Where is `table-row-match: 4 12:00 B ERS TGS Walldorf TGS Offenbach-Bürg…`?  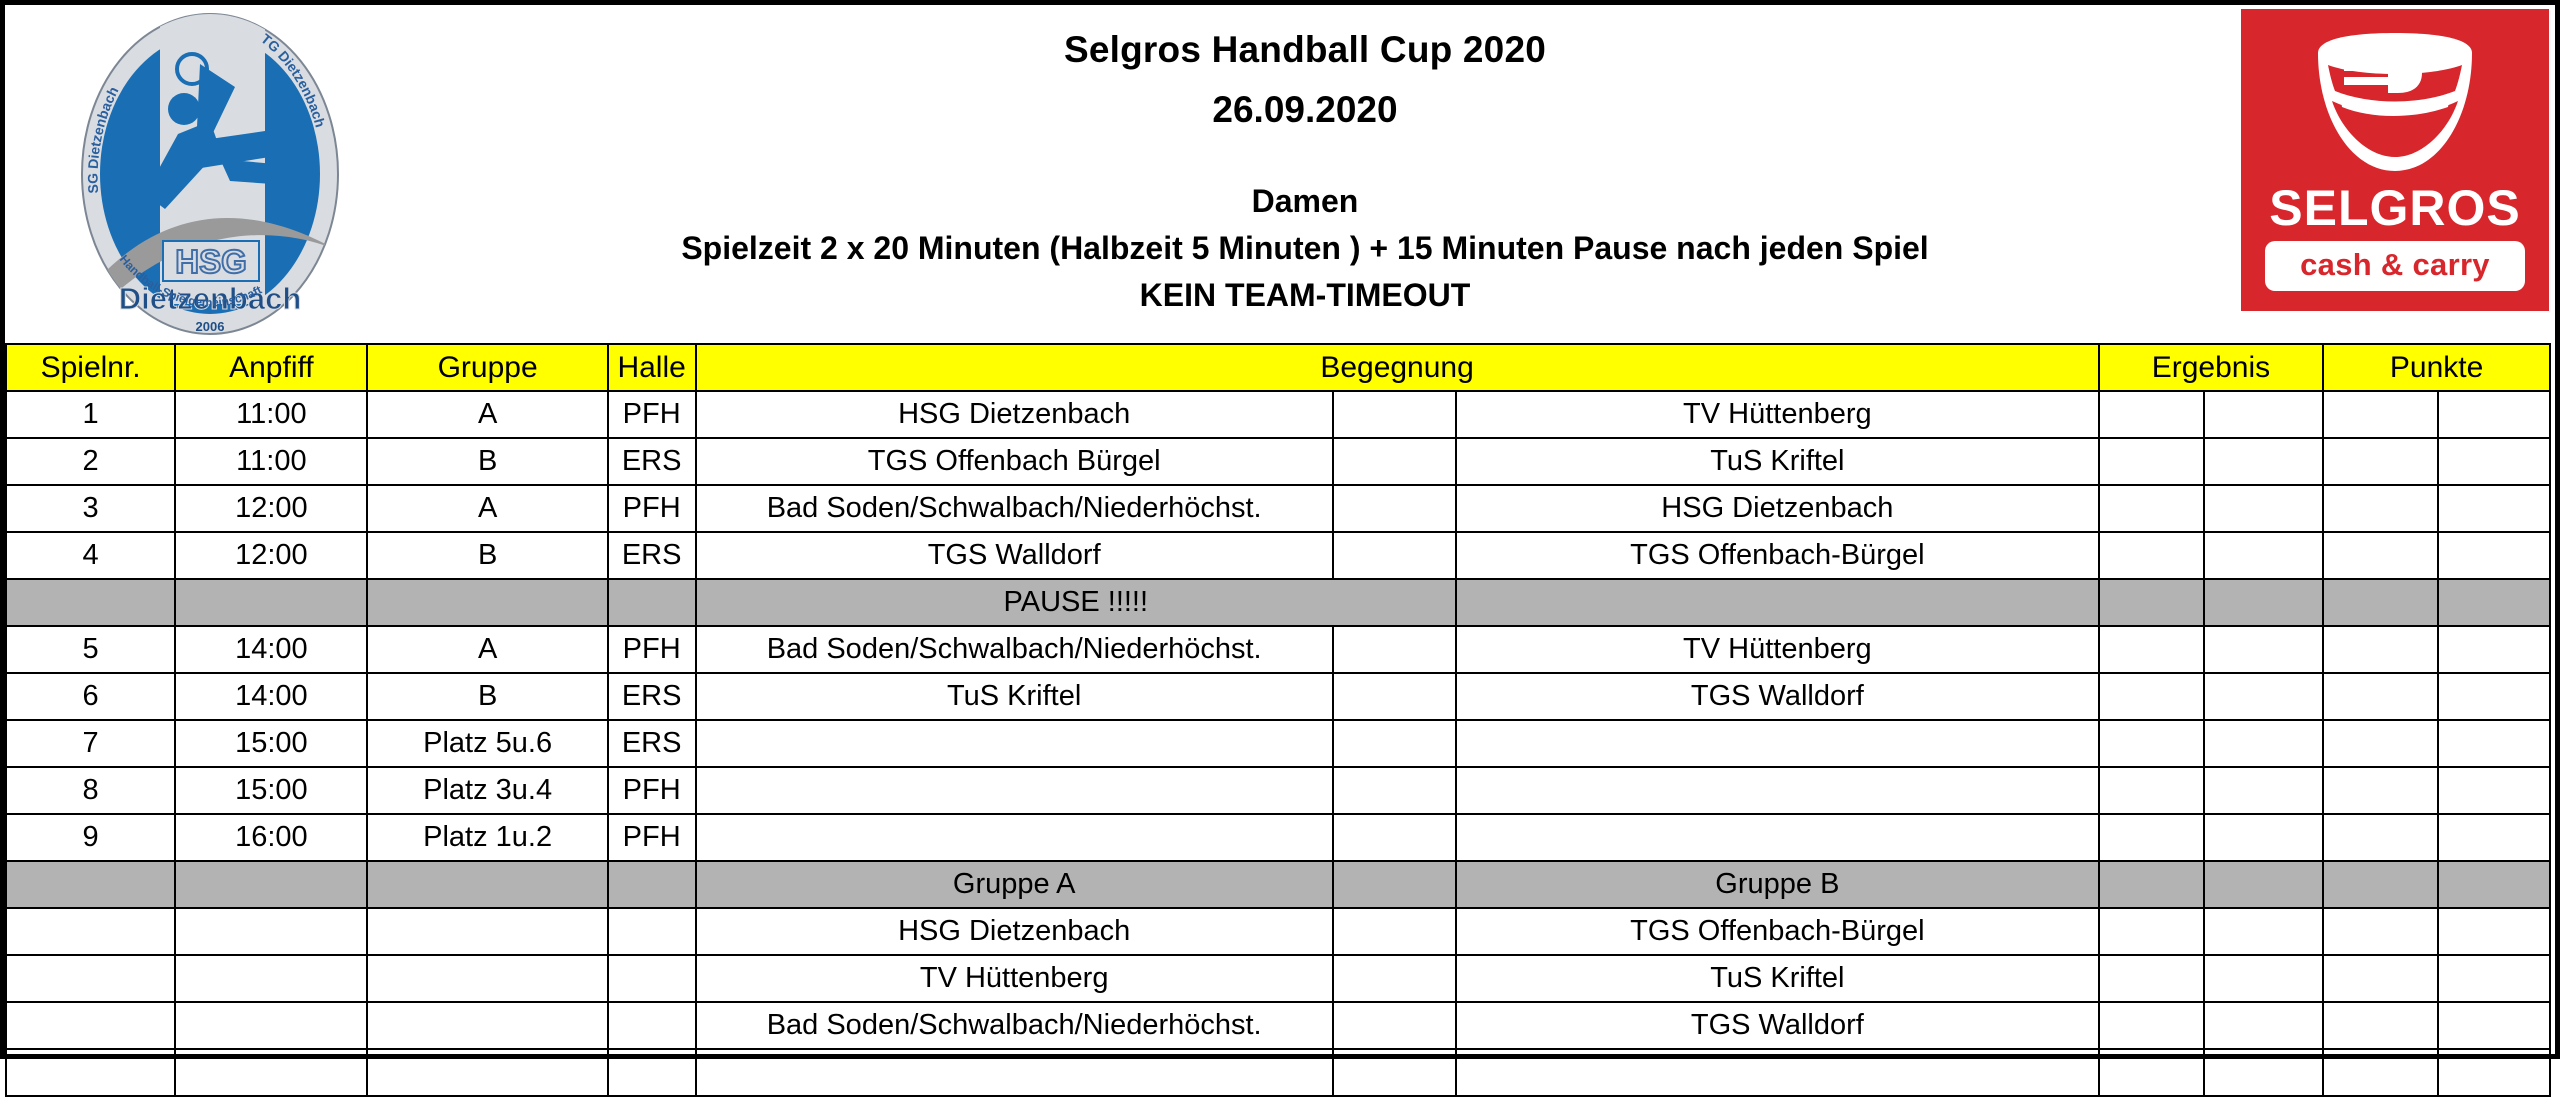
table-row-match: 4 12:00 B ERS TGS Walldorf TGS Offenbach-Bürg… is located at coordinates (1277, 555).